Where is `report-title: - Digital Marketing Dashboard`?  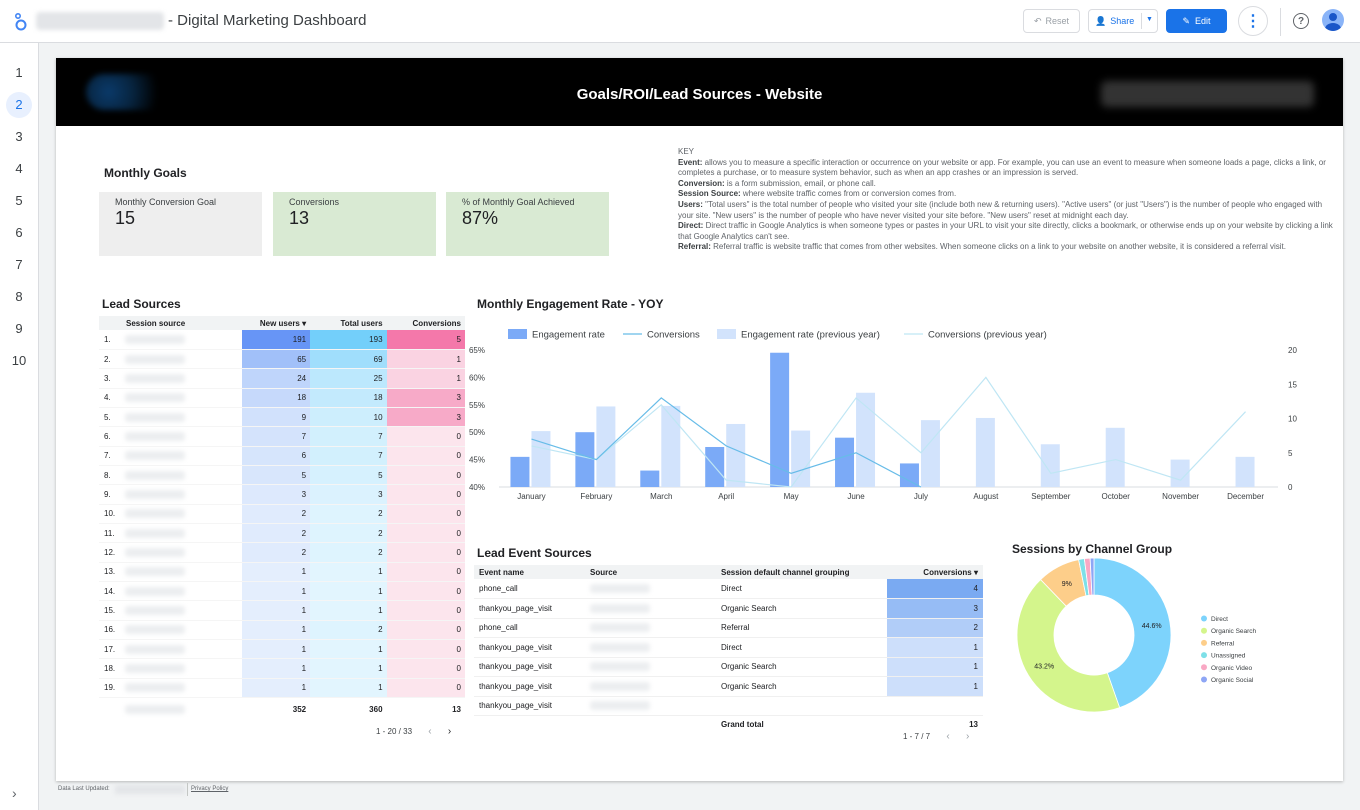 report-title: - Digital Marketing Dashboard is located at coordinates (267, 20).